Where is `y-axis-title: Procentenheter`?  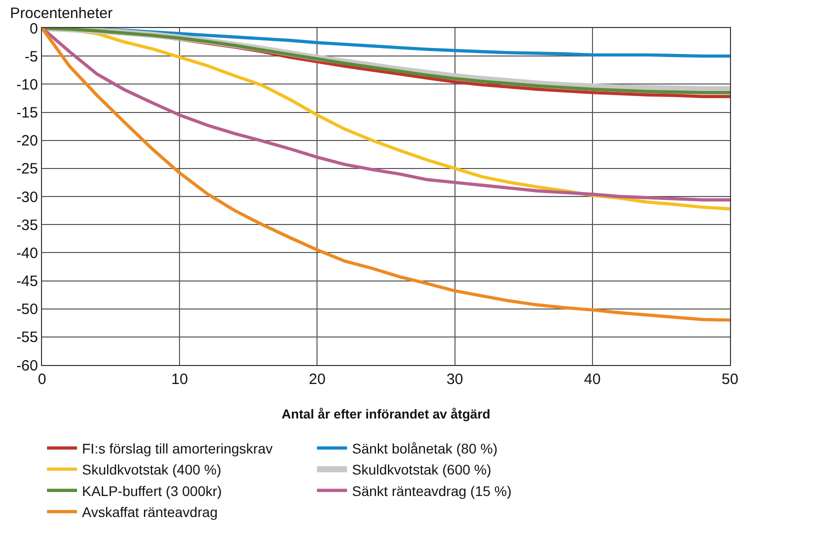
y-axis-title: Procentenheter is located at coordinates (61, 13).